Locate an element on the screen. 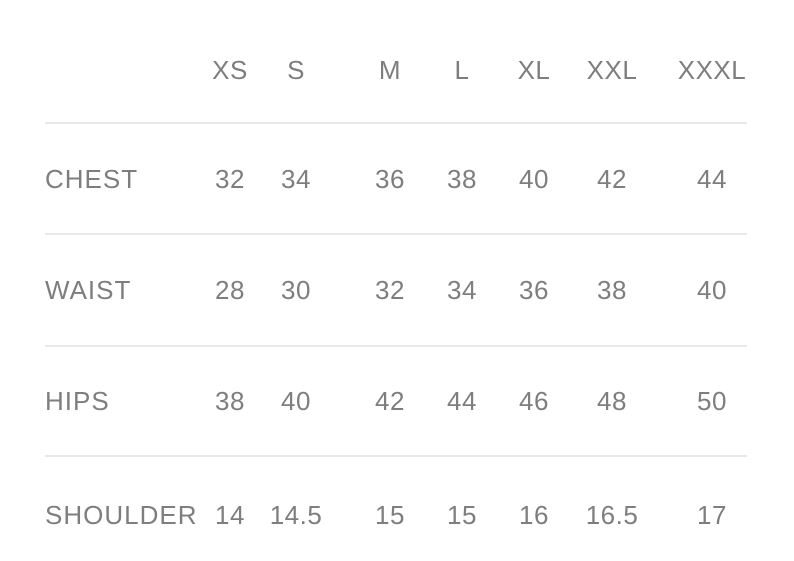  measurement-value: 50 is located at coordinates (712, 401).